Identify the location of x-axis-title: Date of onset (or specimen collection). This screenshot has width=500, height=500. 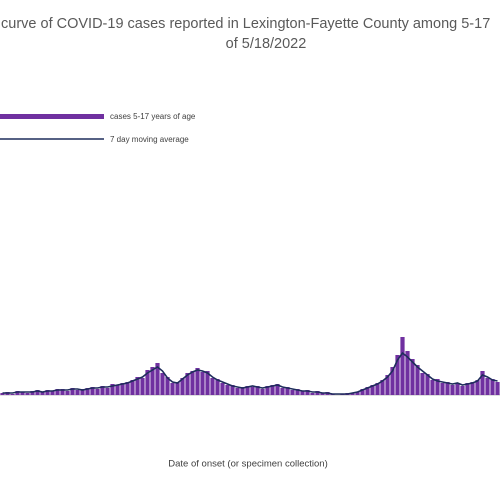
(247, 464).